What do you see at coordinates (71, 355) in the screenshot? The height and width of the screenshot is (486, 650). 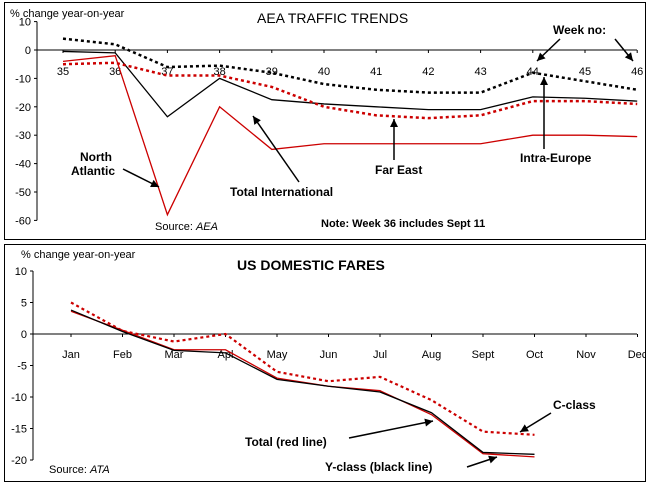 I see `x-tick-label: Jan` at bounding box center [71, 355].